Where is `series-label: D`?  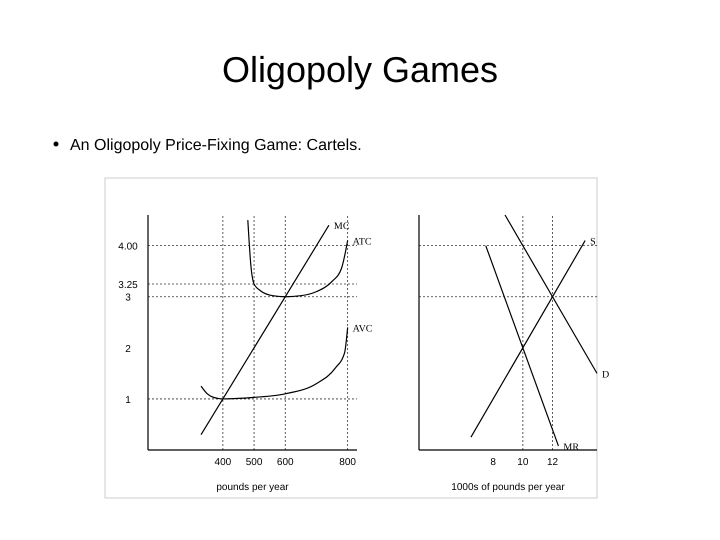
series-label: D is located at coordinates (606, 374).